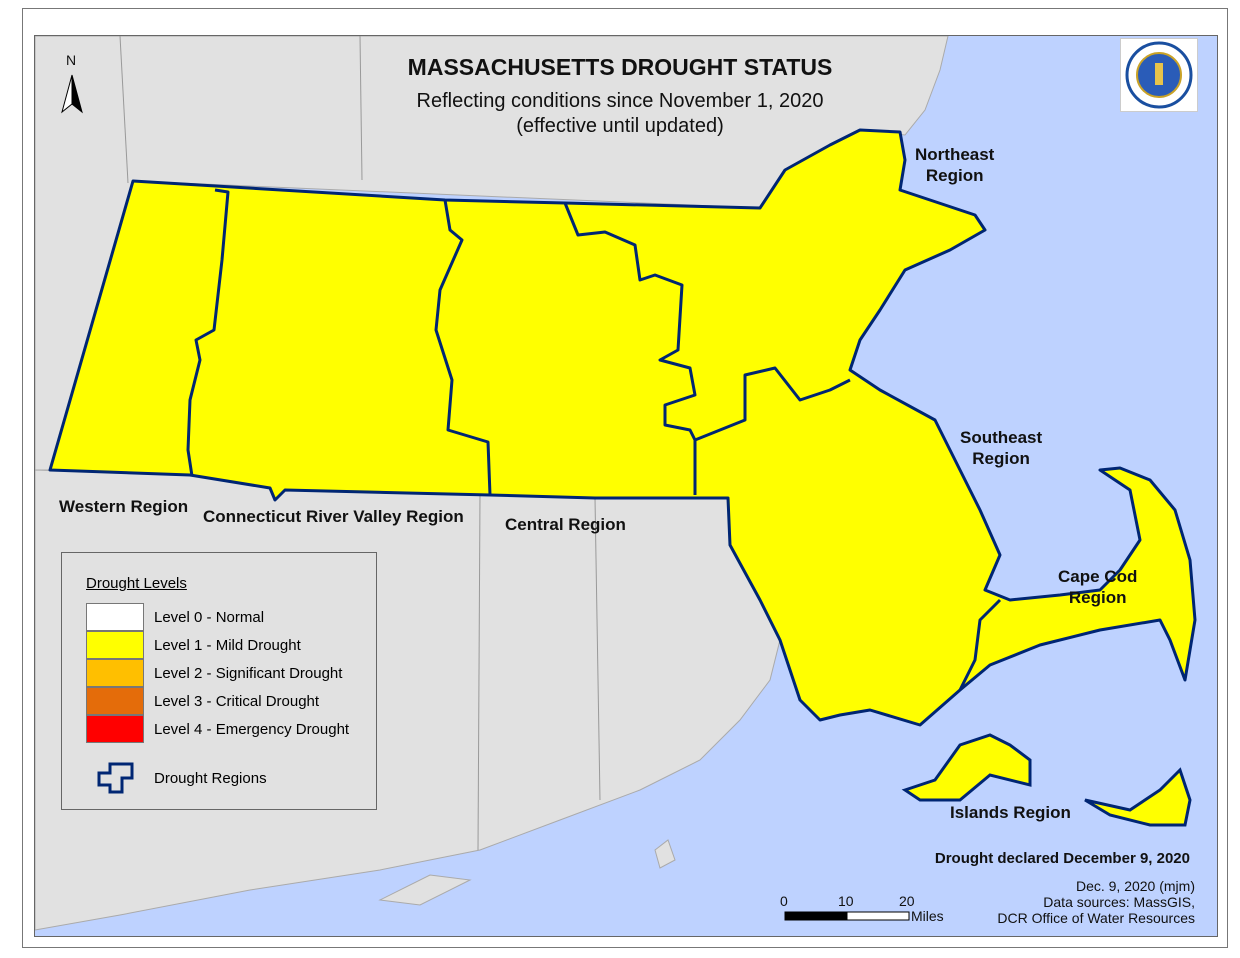 The height and width of the screenshot is (958, 1240). I want to click on boundary-central-northeast, so click(630, 348).